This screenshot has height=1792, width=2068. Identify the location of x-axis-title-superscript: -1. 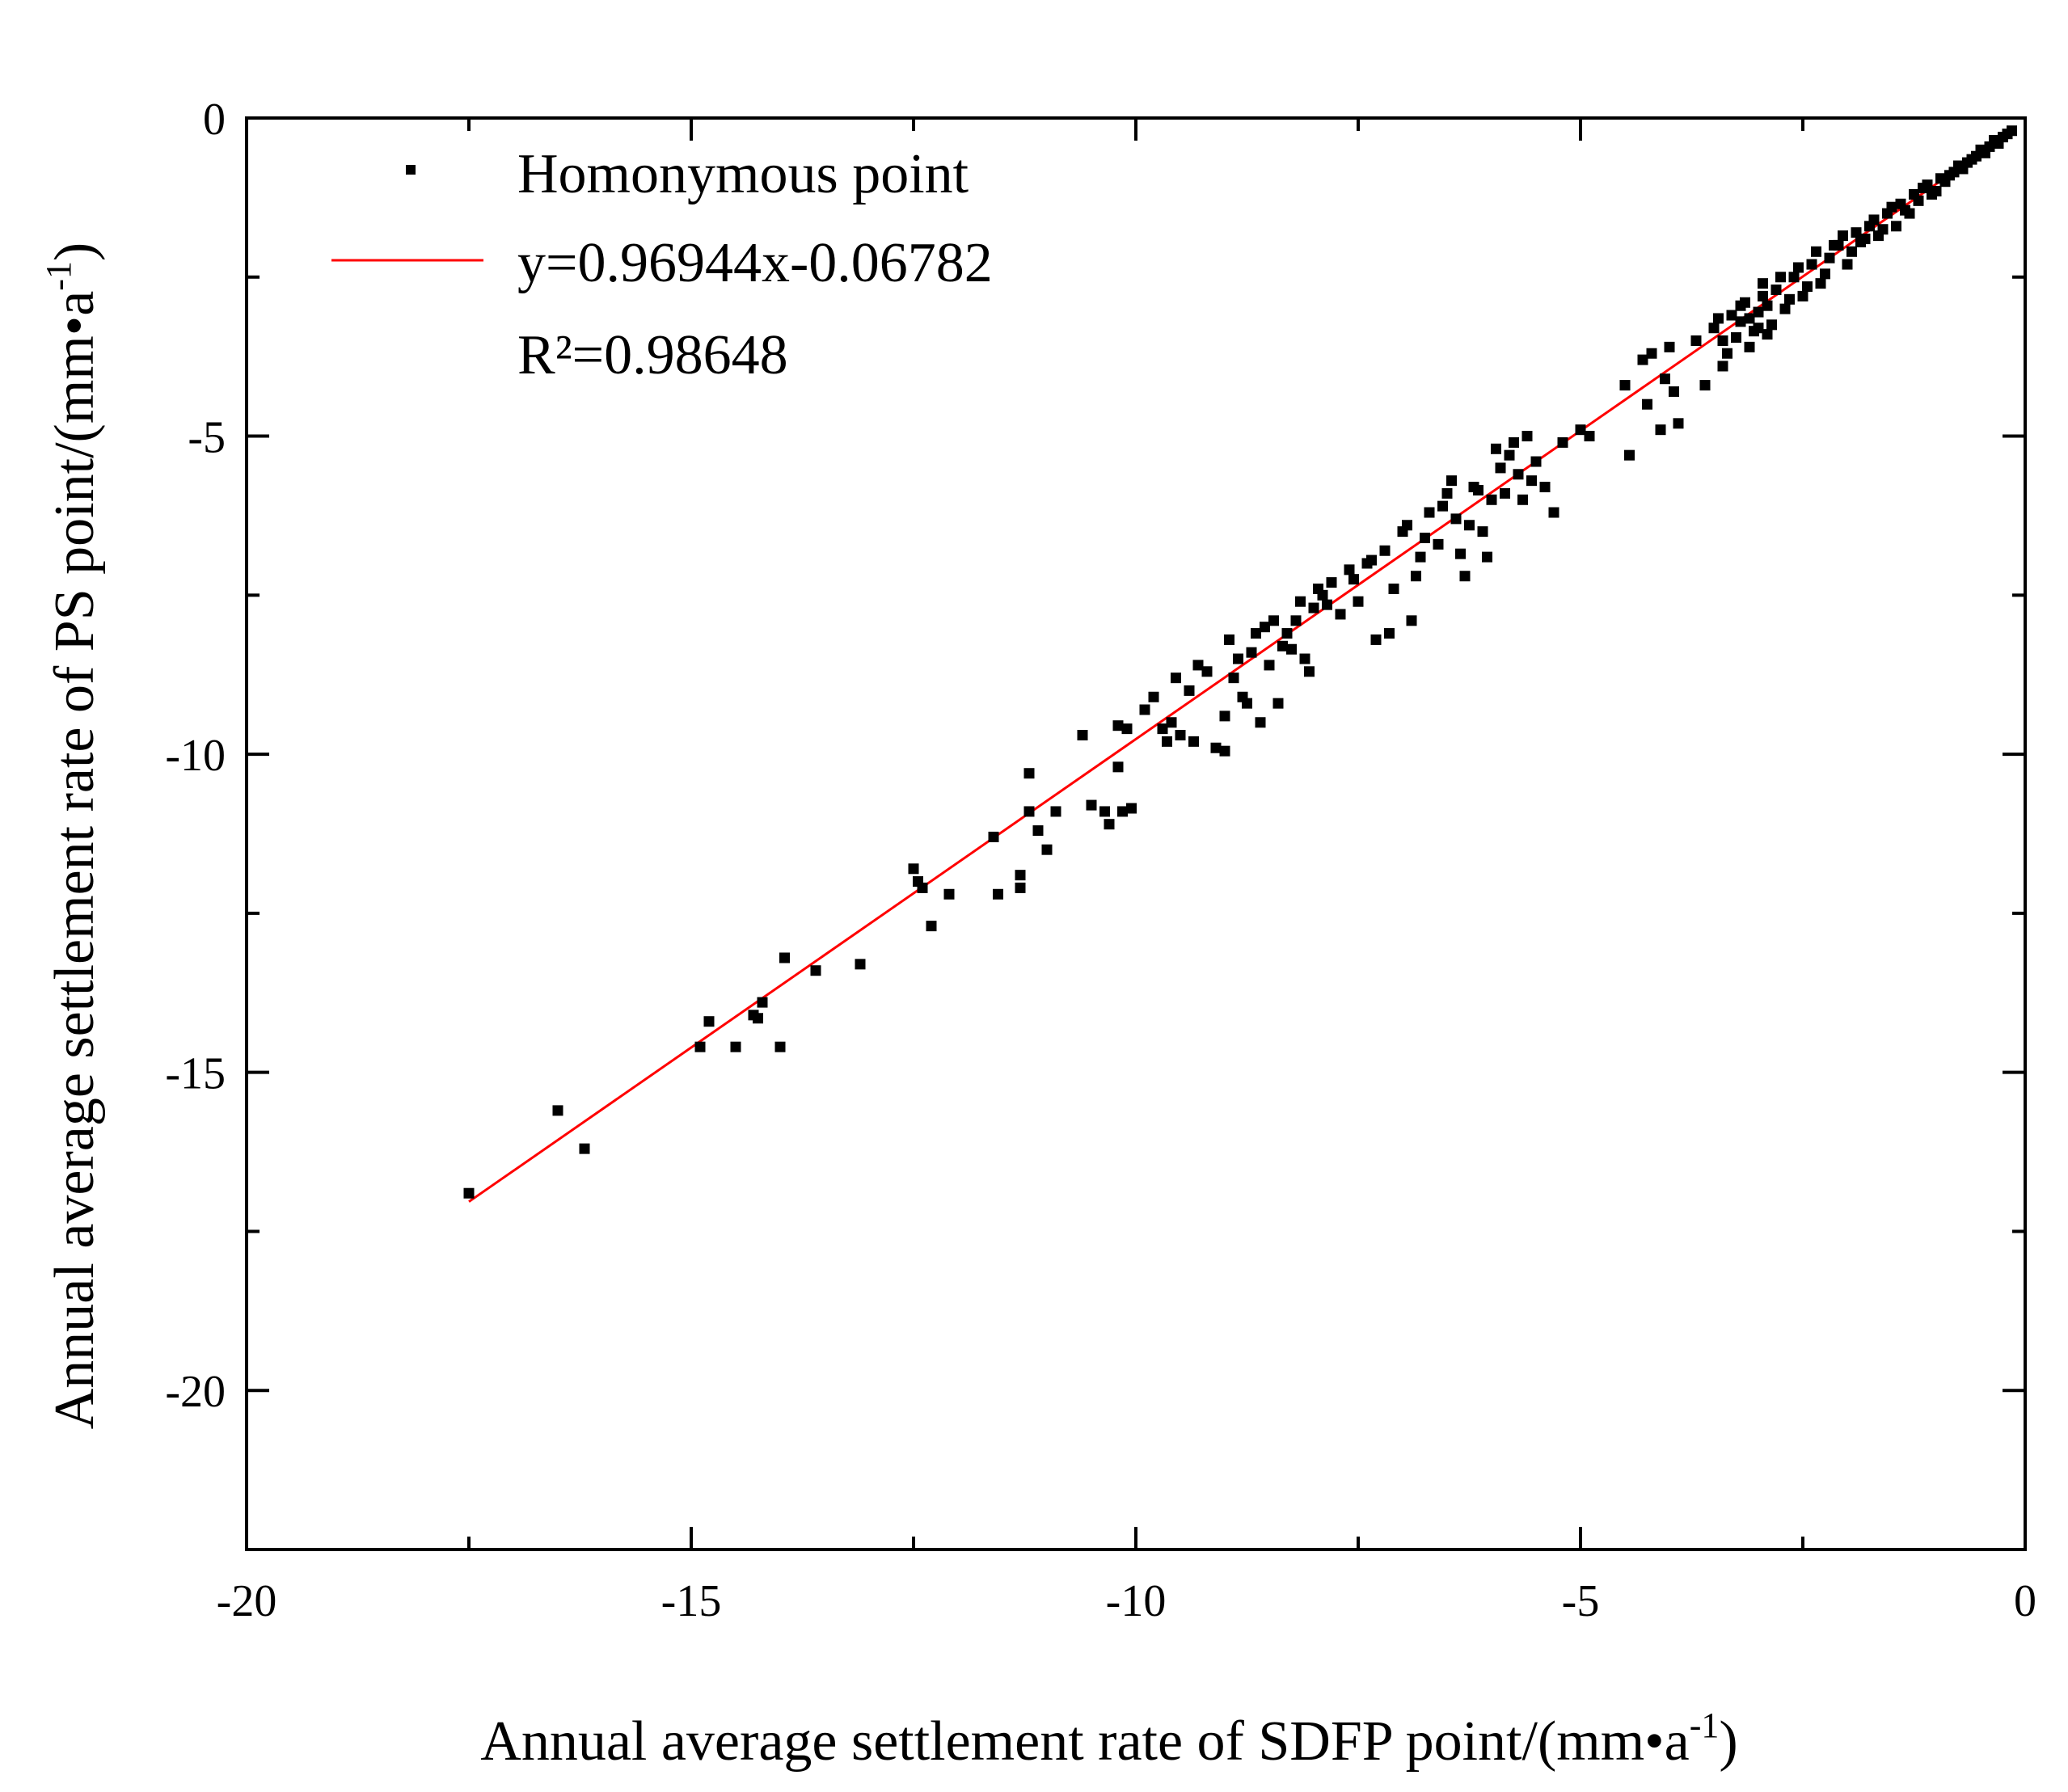
(1705, 1725).